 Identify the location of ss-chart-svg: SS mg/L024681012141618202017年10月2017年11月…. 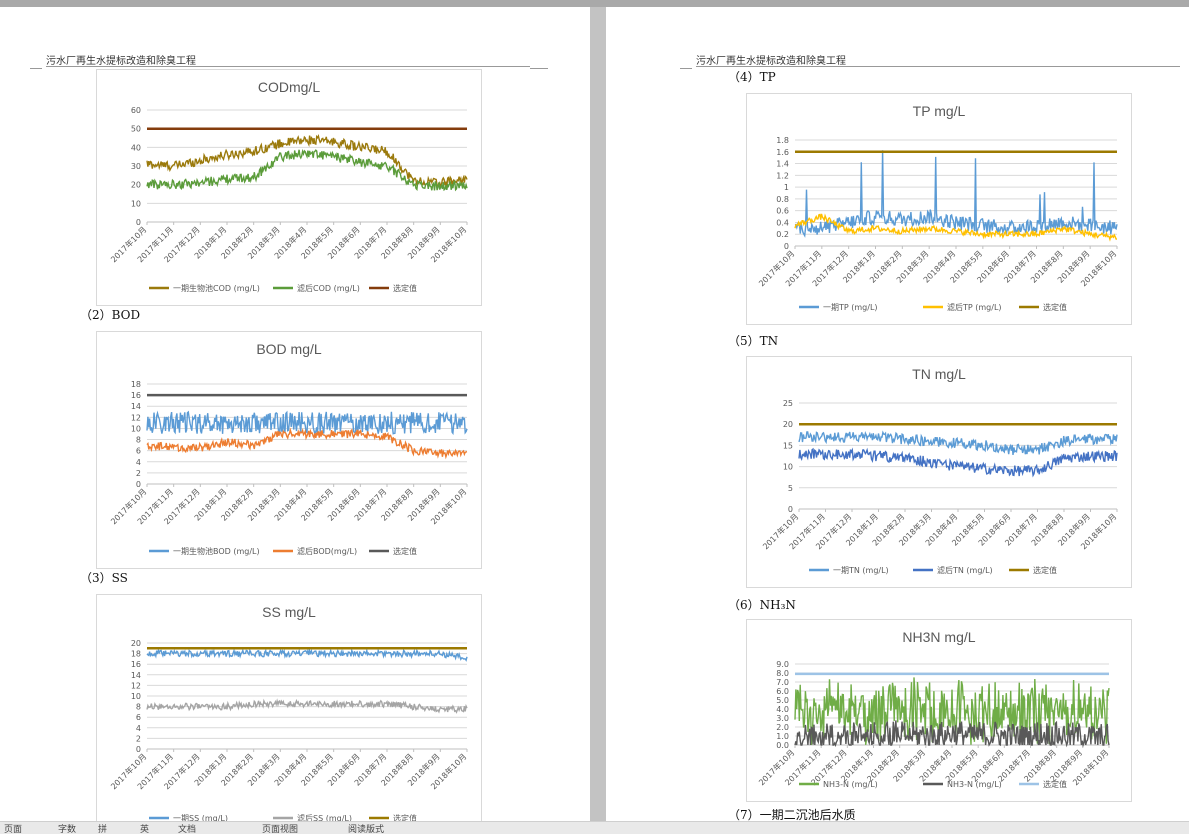
(288, 712).